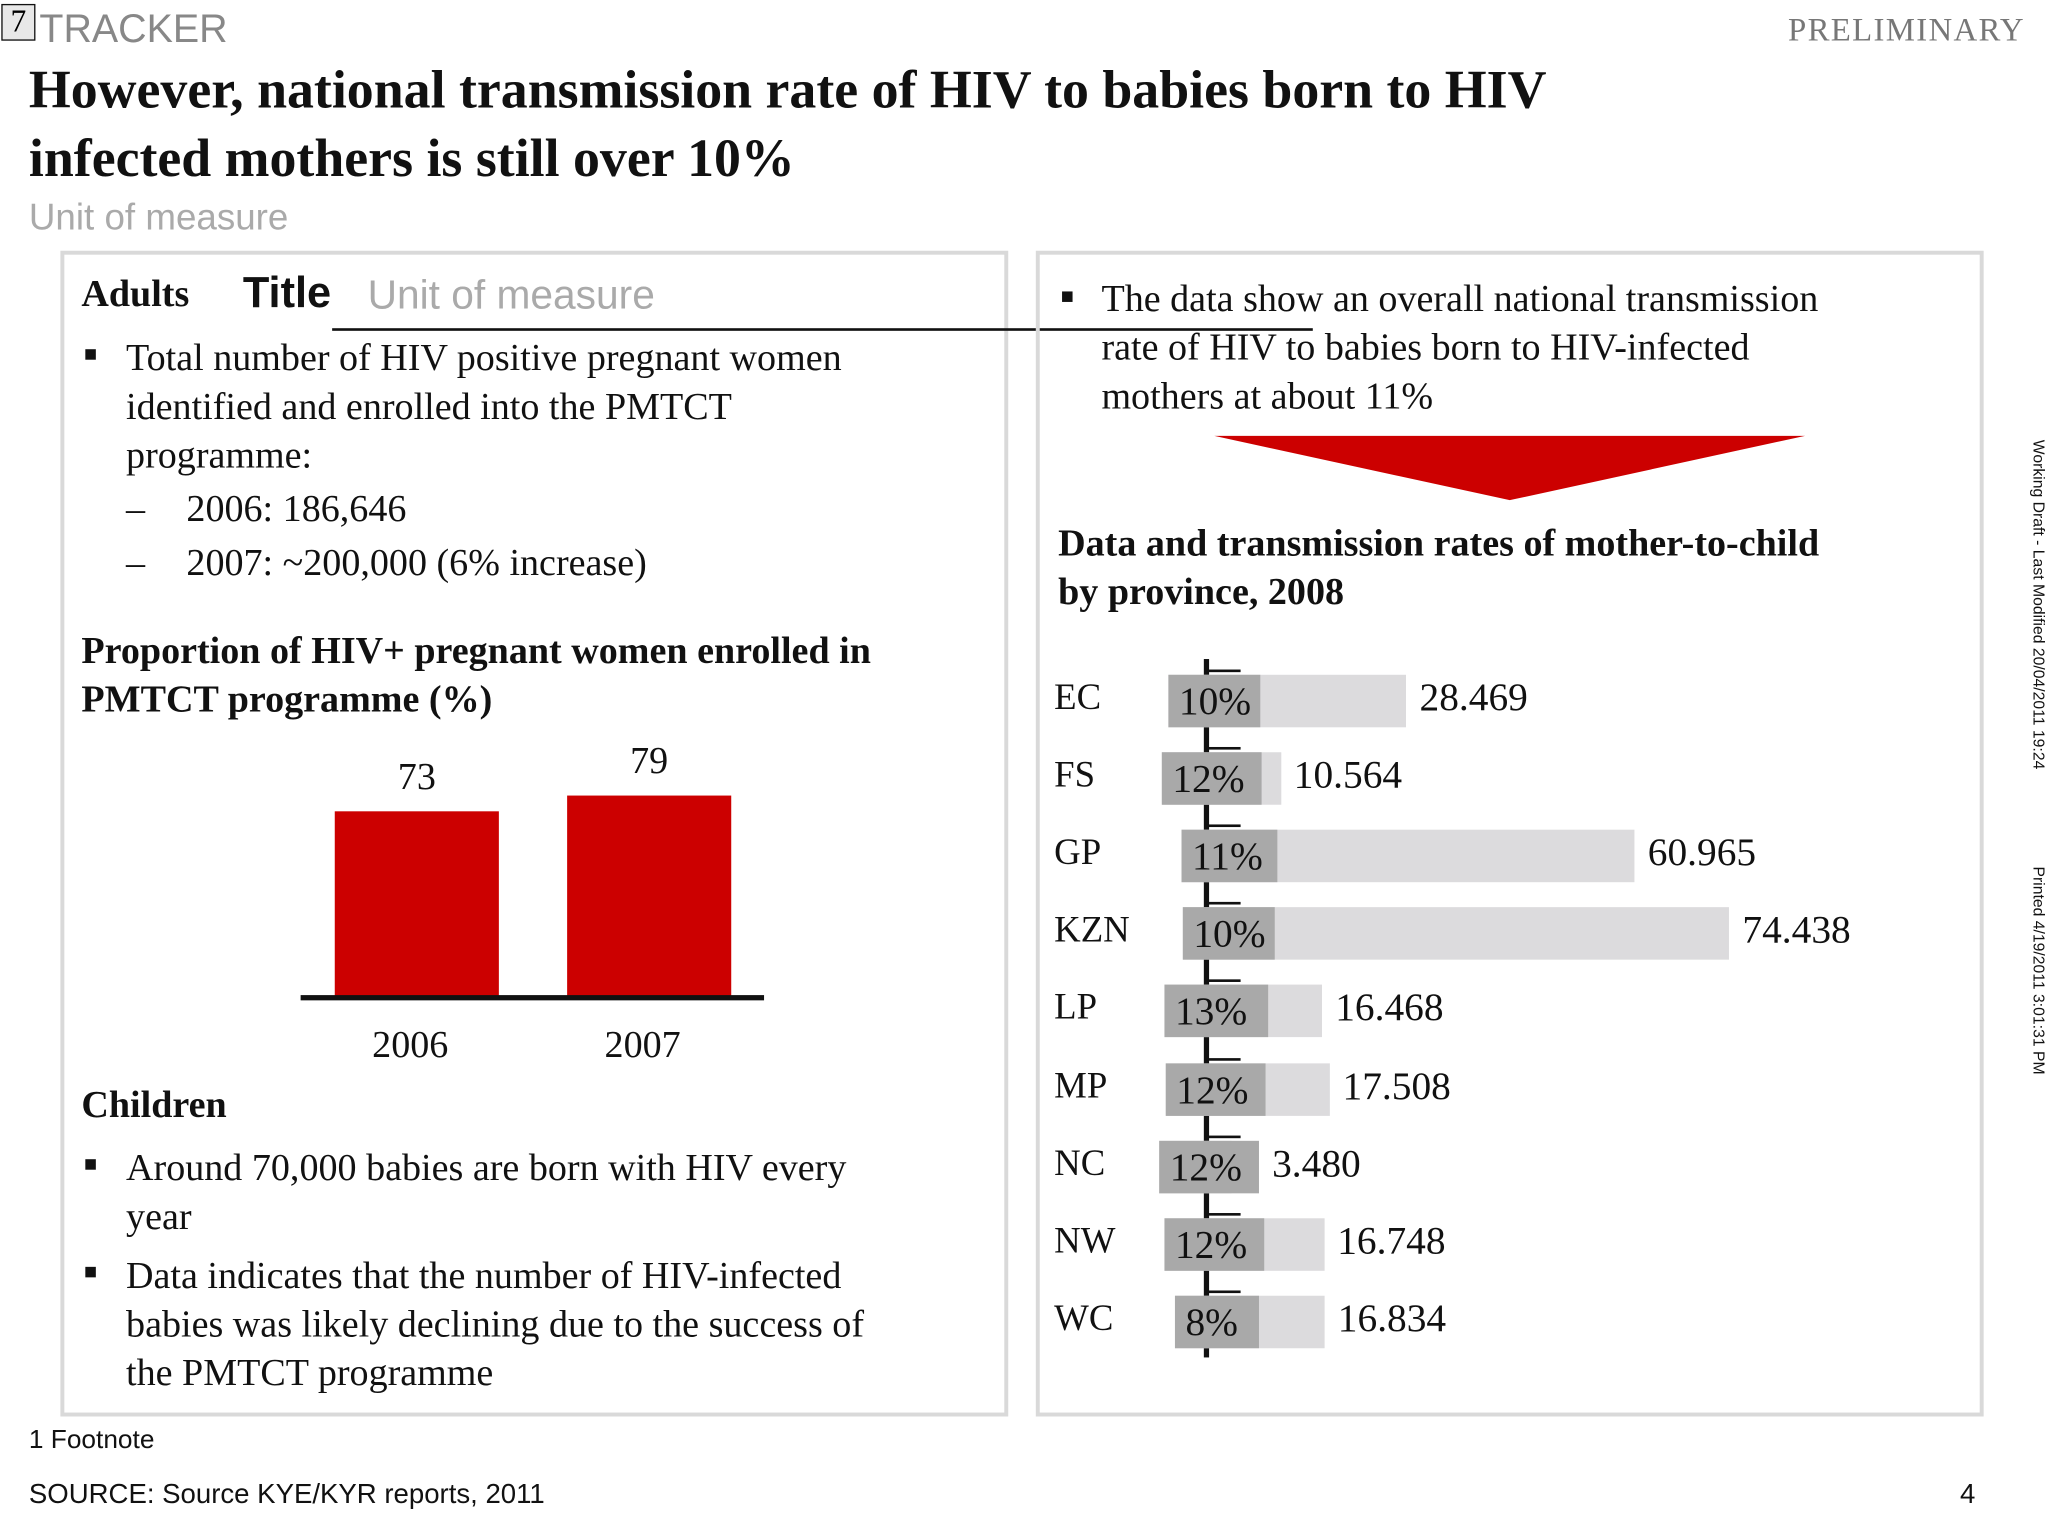 The image size is (2048, 1535). Describe the element at coordinates (1214, 1244) in the screenshot. I see `rate-bar-NW: 12%` at that location.